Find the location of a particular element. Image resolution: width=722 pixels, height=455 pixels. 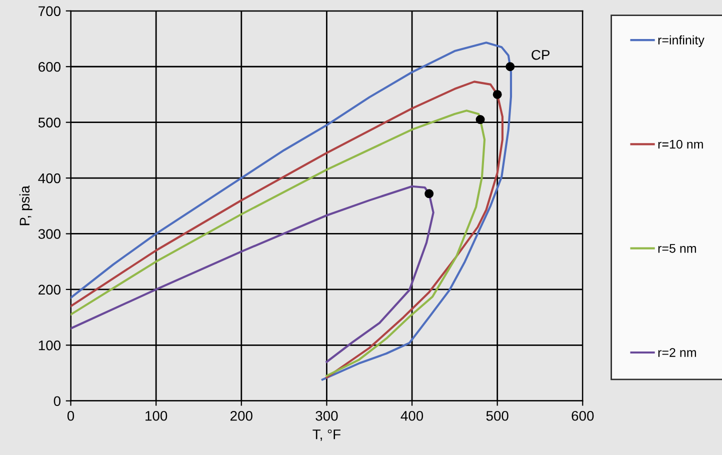

x-tick-label: 300 is located at coordinates (327, 415).